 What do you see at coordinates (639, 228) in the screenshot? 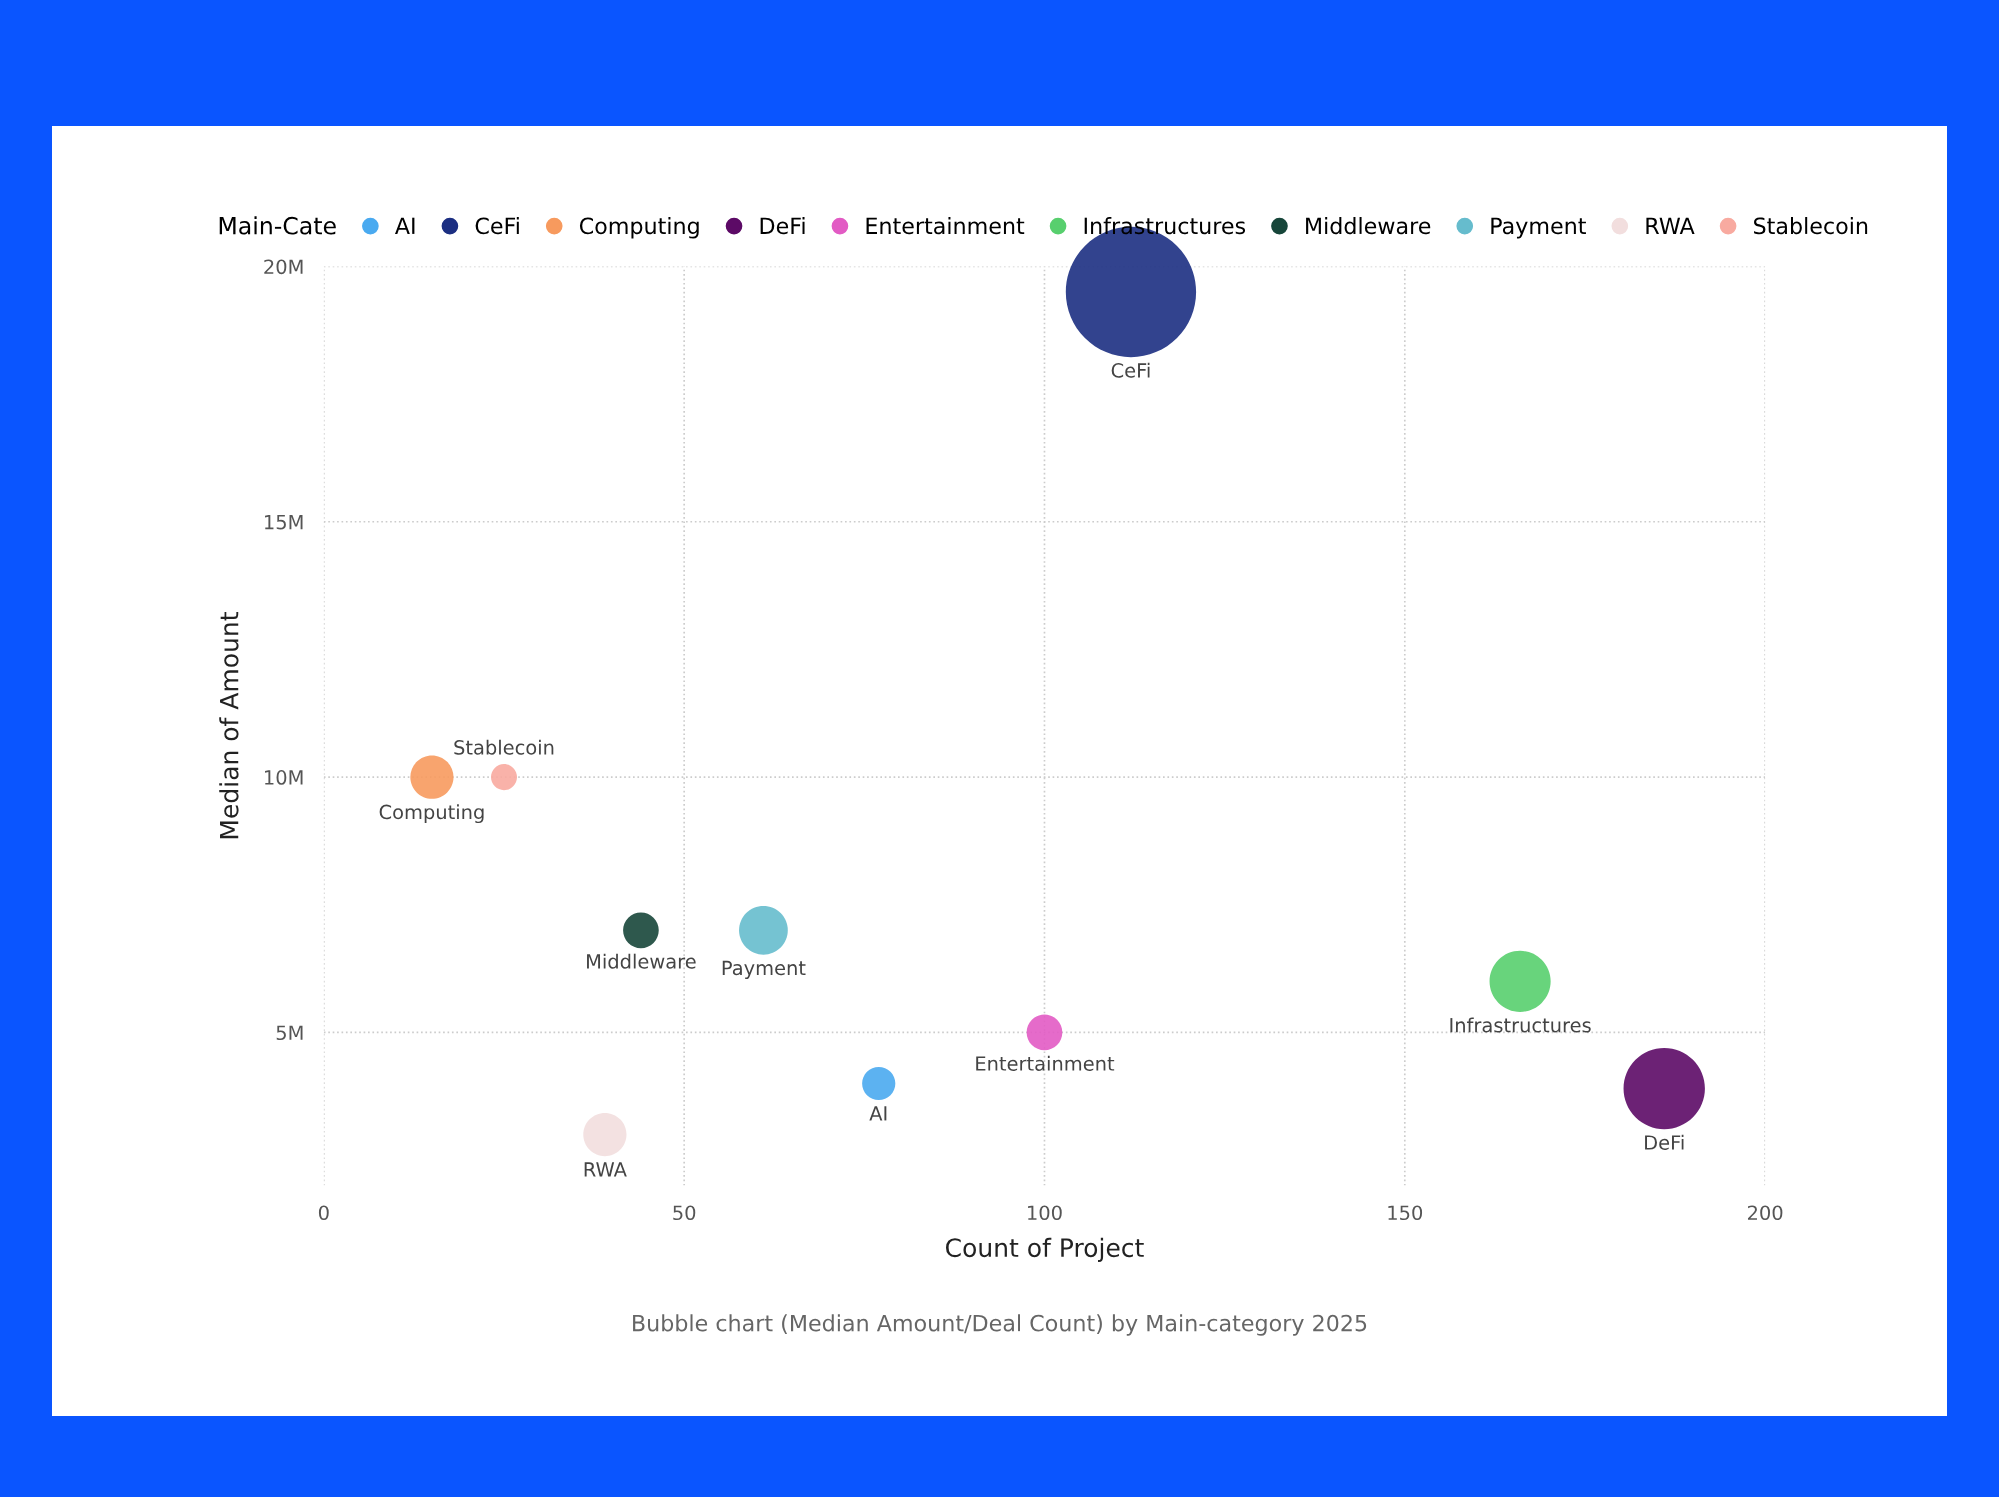
I see `legend-label: Computing` at bounding box center [639, 228].